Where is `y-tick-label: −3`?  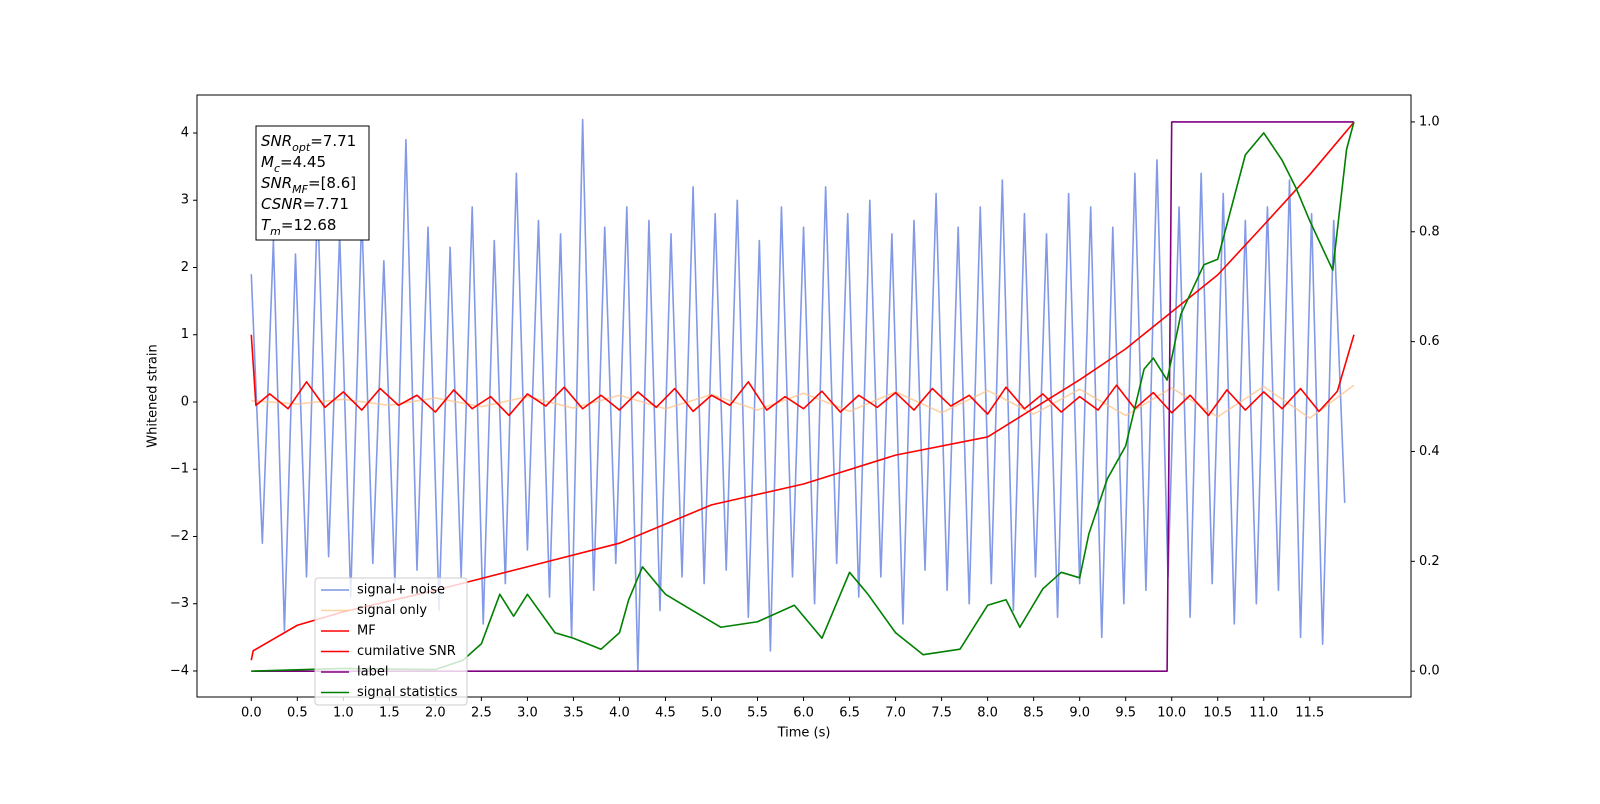 y-tick-label: −3 is located at coordinates (179, 603).